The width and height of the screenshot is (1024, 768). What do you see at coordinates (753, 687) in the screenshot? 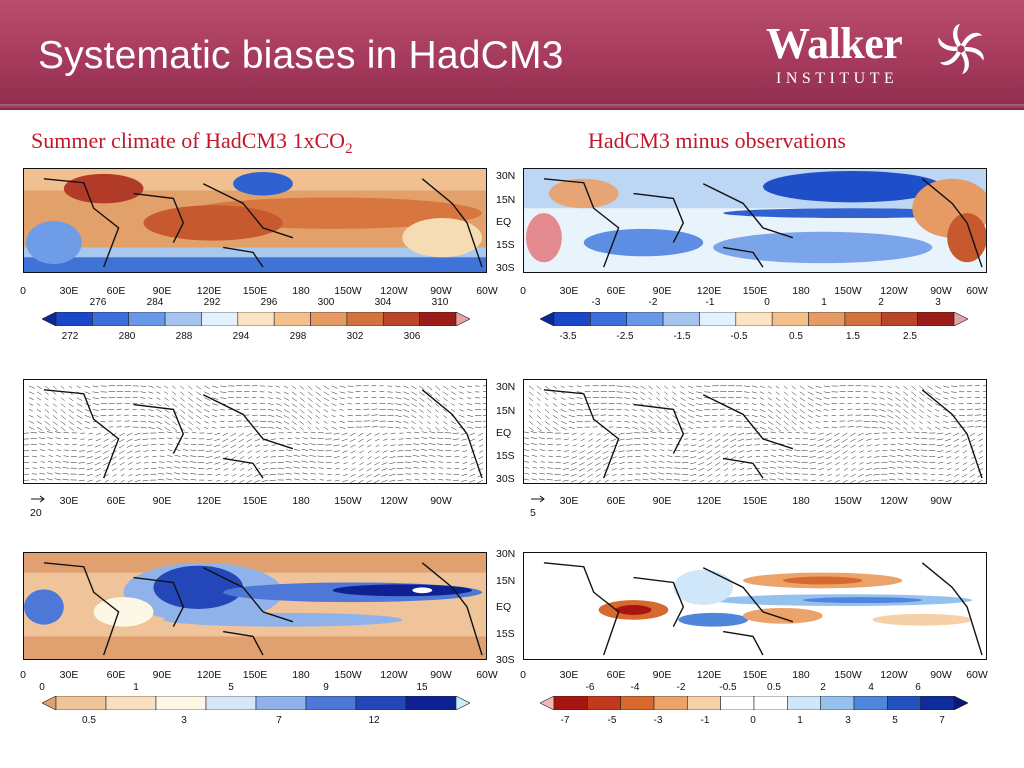
I see `precipitation-bias-colorbar-top-labels: -6 -4 -2 -0.5 0.5 2 4 6` at bounding box center [753, 687].